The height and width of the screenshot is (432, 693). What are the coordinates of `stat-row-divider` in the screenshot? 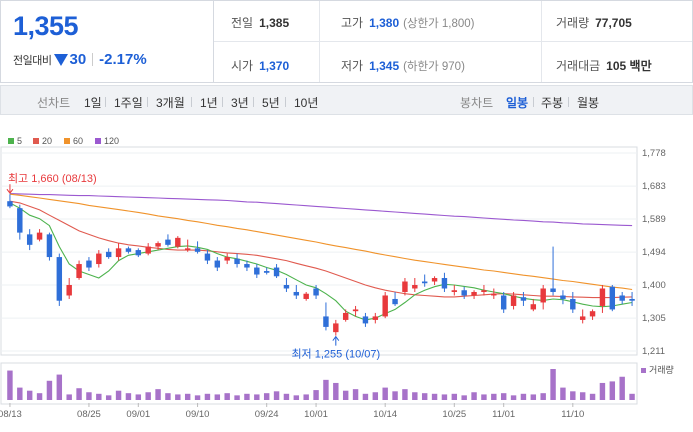 It's located at (453, 41).